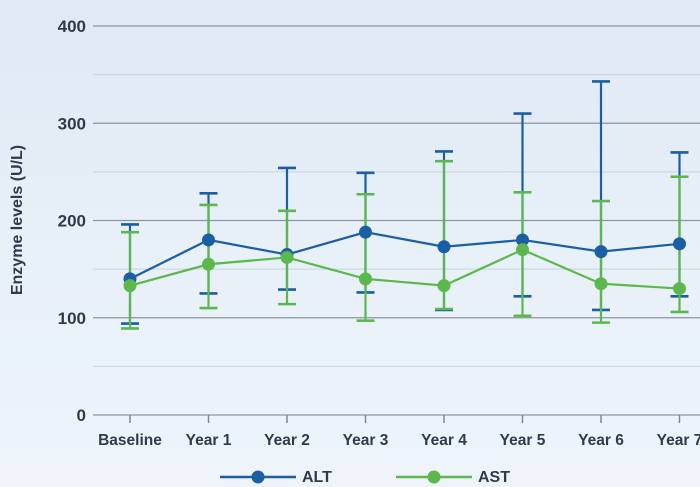 This screenshot has height=487, width=700. What do you see at coordinates (434, 477) in the screenshot?
I see `legend-marker-ast` at bounding box center [434, 477].